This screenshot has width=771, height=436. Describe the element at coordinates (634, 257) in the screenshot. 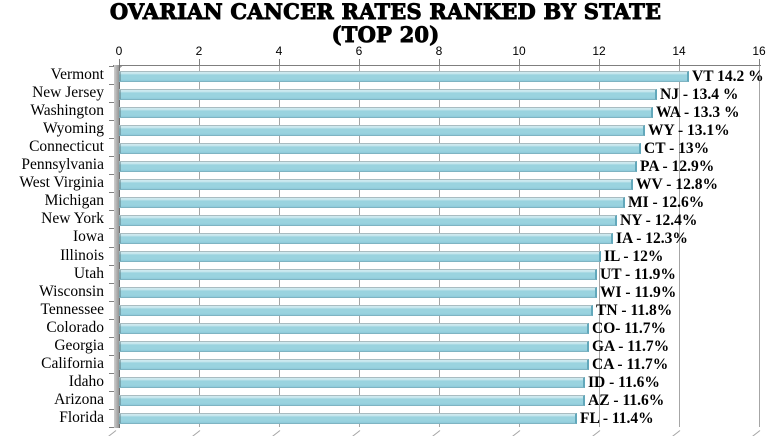

I see `bar-value-label: IL - 12%` at that location.